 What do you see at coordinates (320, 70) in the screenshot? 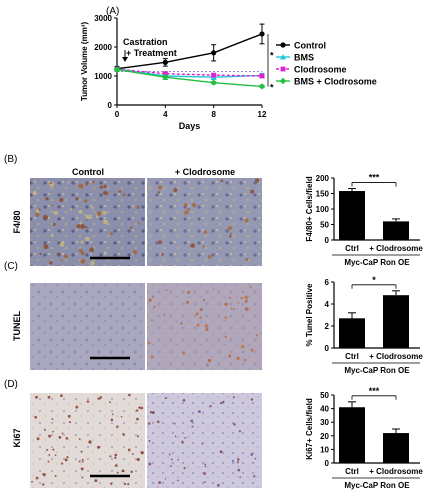
I see `legend-label: Clodrosome` at bounding box center [320, 70].